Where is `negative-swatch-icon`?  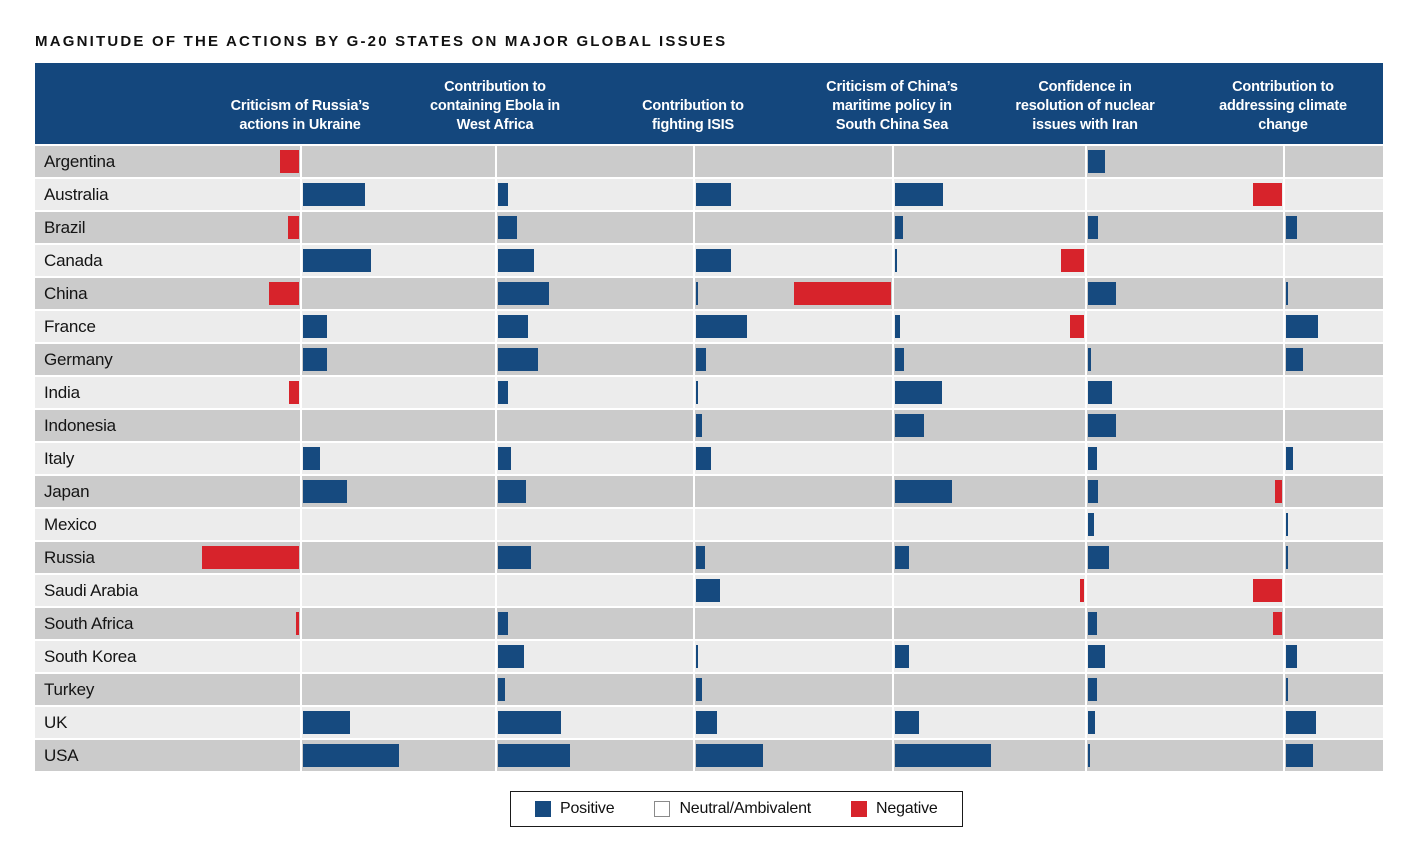
negative-swatch-icon is located at coordinates (859, 809).